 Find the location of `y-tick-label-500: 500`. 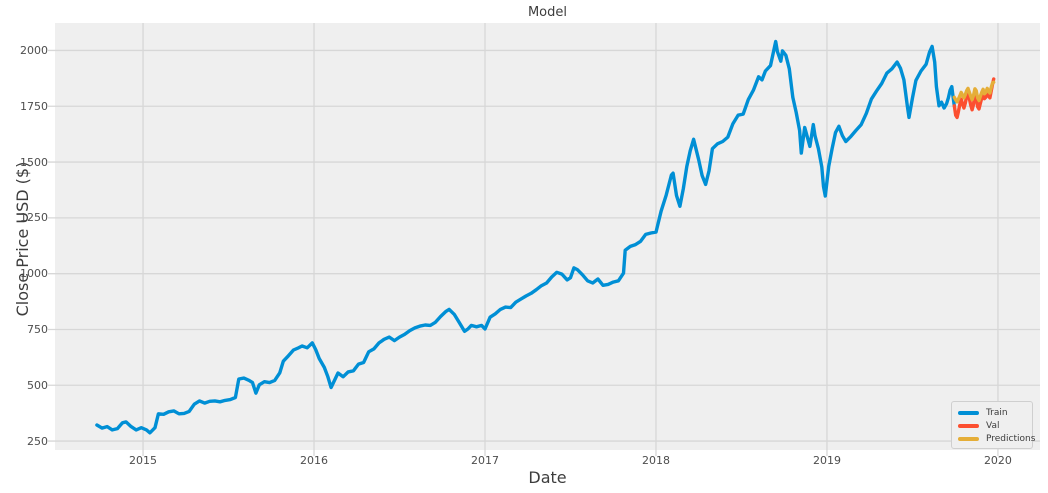

y-tick-label-500: 500 is located at coordinates (37, 385).